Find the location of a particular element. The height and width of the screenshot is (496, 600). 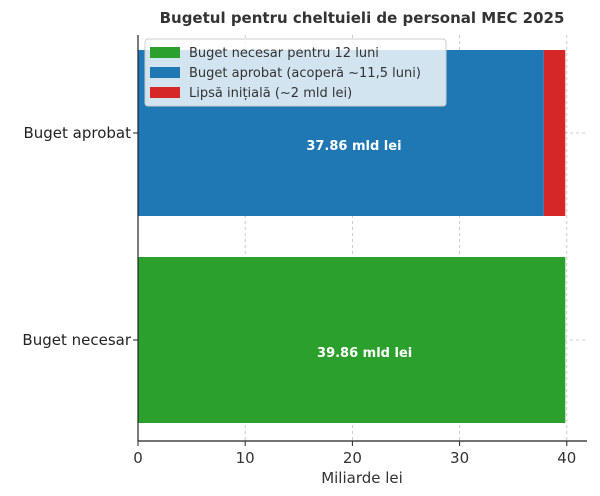

data-labels: 37.86 mld lei 39.86 mld lei is located at coordinates (359, 250).